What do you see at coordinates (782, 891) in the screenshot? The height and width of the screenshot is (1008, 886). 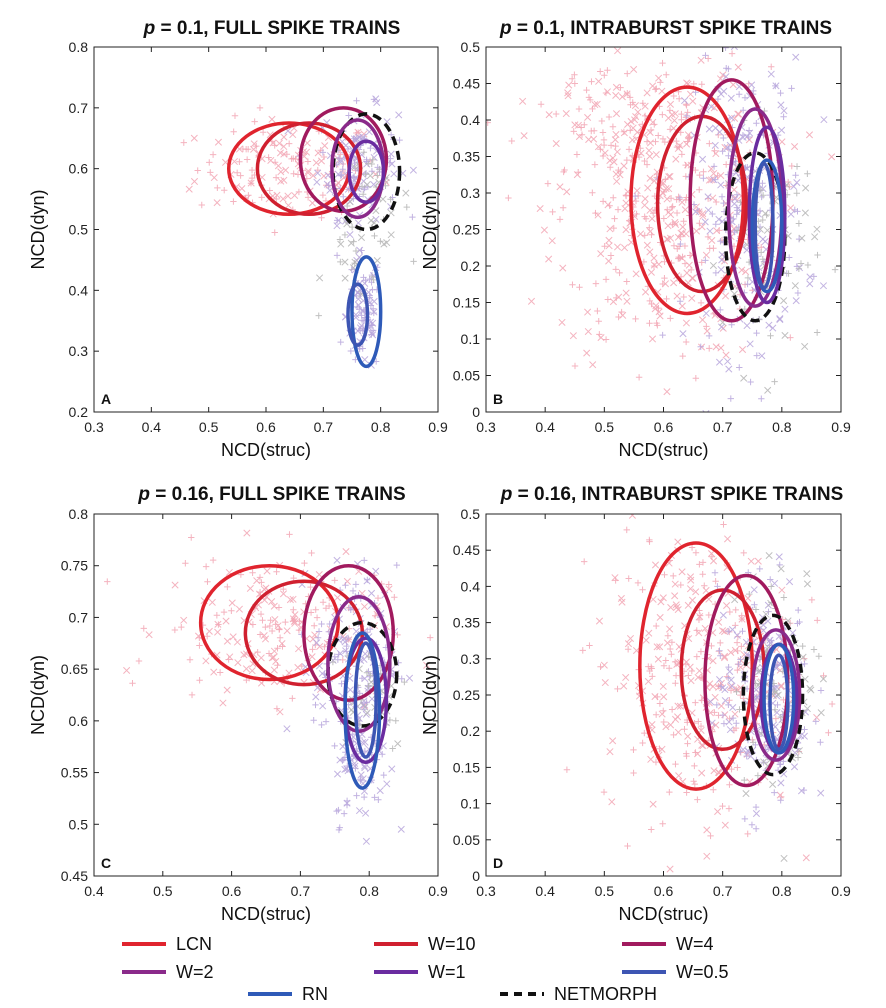 I see `x-tick-label: 0.8` at bounding box center [782, 891].